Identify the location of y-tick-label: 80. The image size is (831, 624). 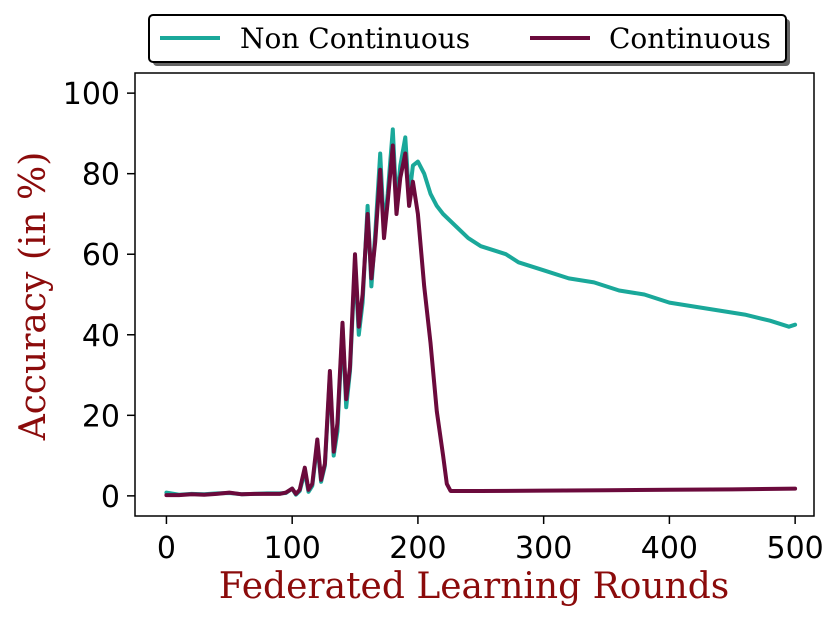
(101, 175).